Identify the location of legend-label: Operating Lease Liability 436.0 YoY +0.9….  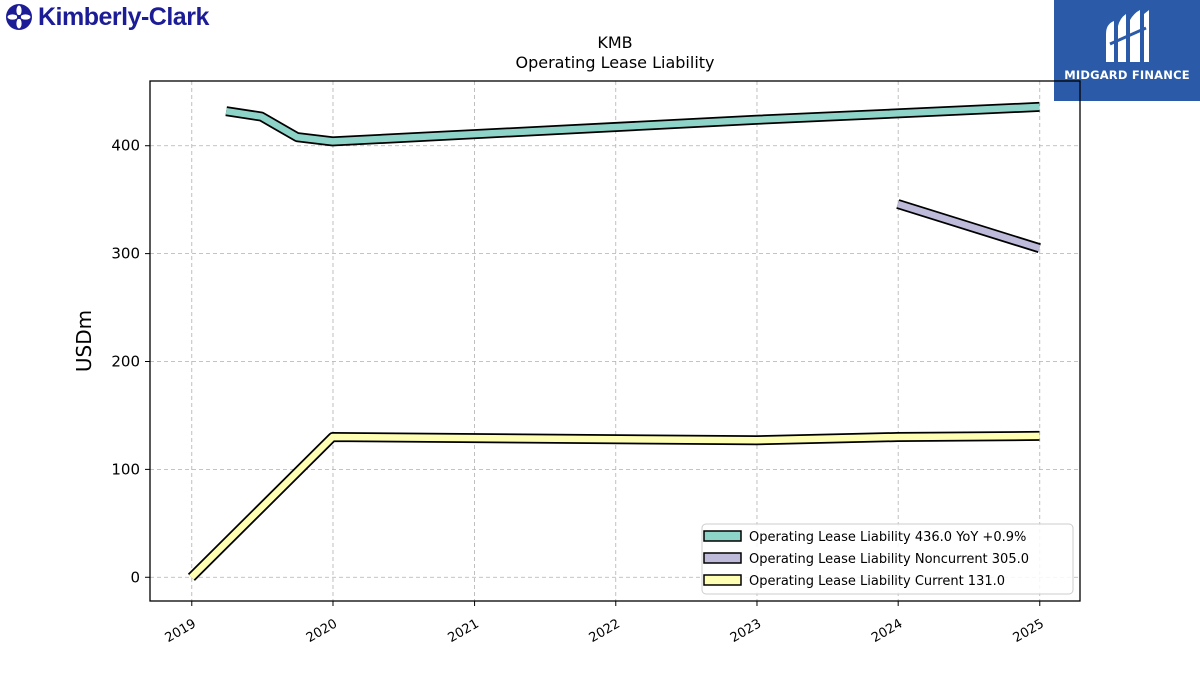
(887, 537).